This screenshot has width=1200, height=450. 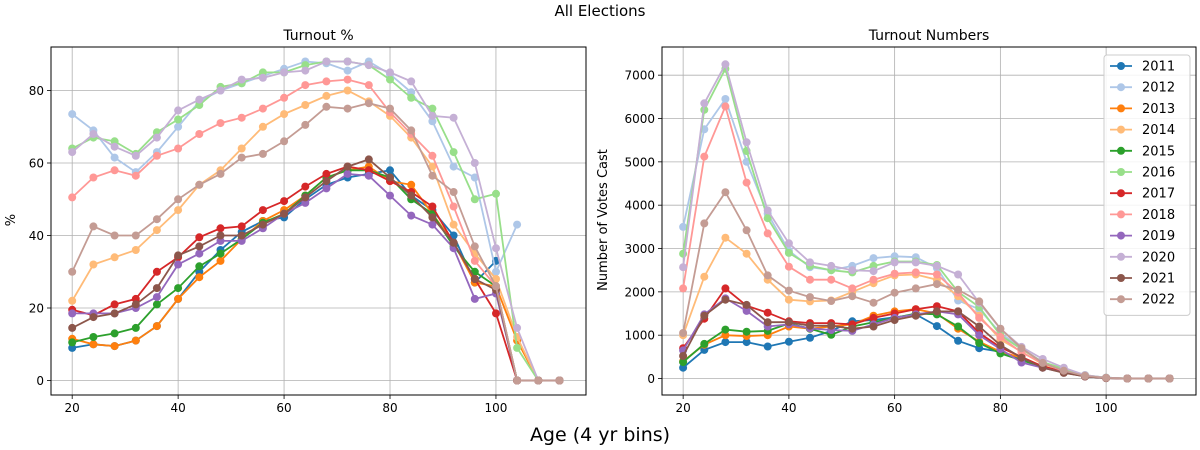 I want to click on x-tick-label: 60, so click(x=283, y=408).